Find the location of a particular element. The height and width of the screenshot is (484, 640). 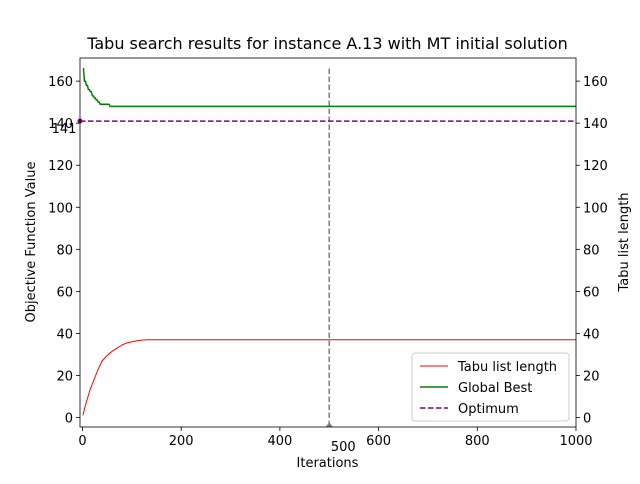

x-tick-label: 400 is located at coordinates (279, 441).